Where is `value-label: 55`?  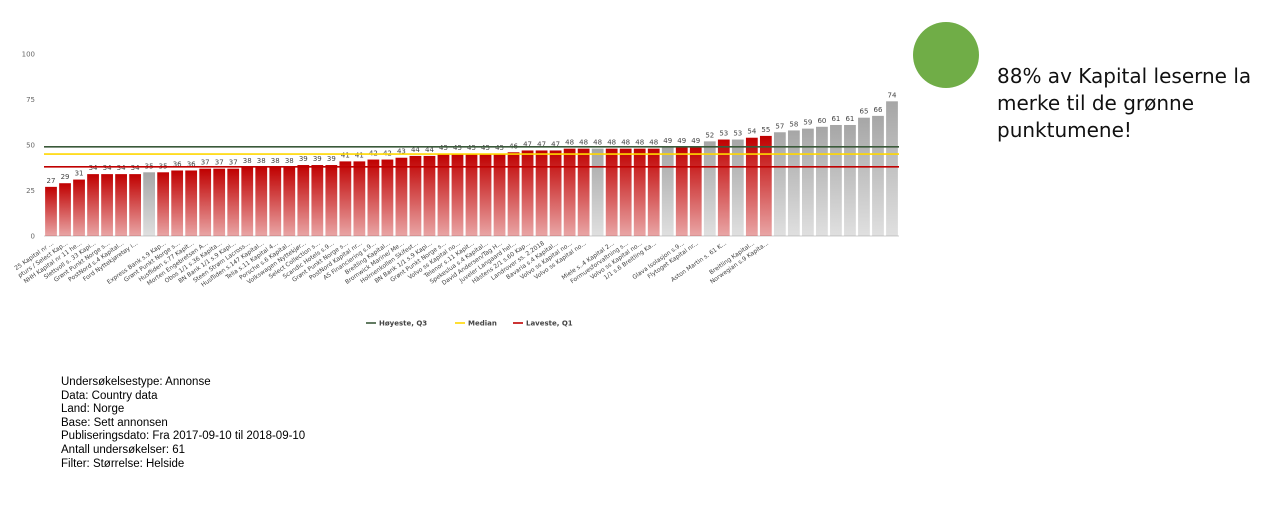 value-label: 55 is located at coordinates (765, 130).